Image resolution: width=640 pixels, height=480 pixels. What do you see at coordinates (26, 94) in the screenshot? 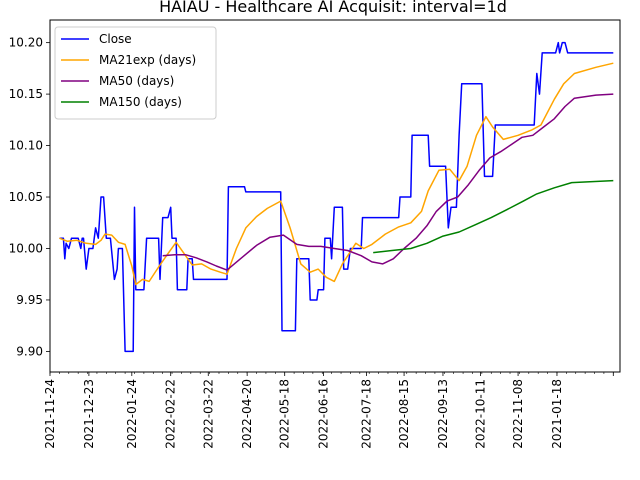
I see `y-tick-label: 10.15` at bounding box center [26, 94].